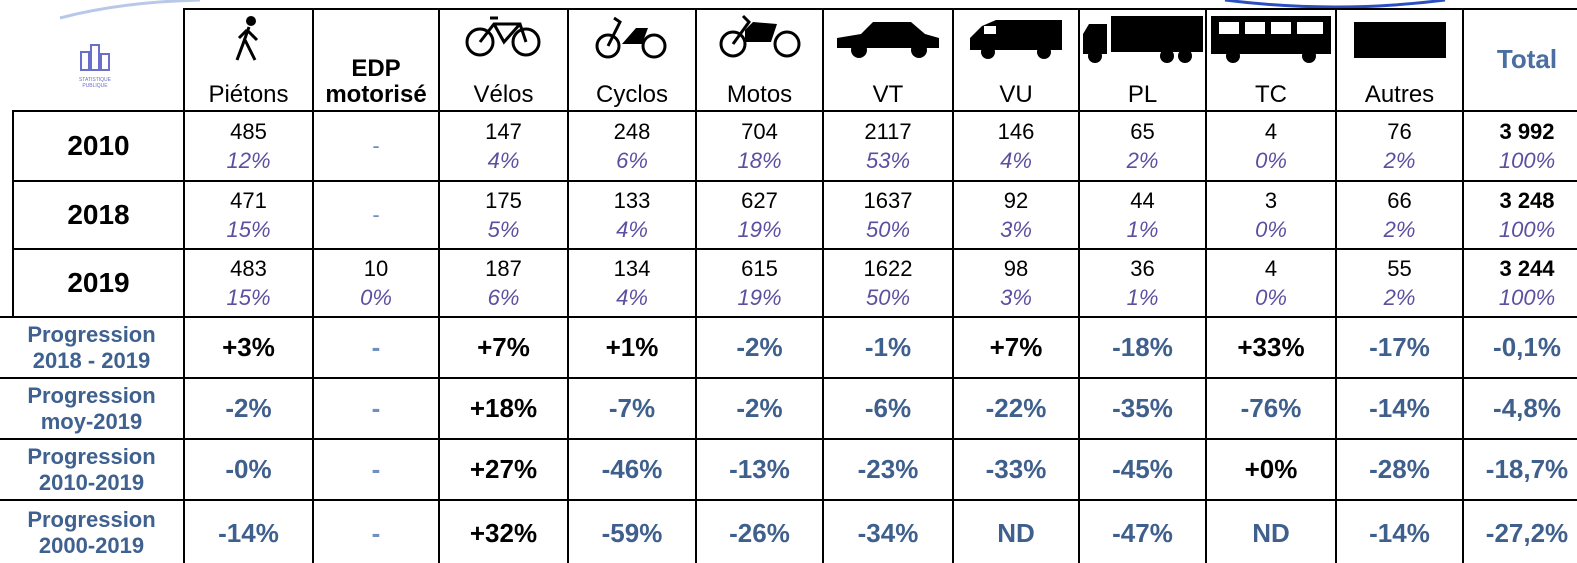  Describe the element at coordinates (1399, 60) in the screenshot. I see `column-header: Autres` at that location.